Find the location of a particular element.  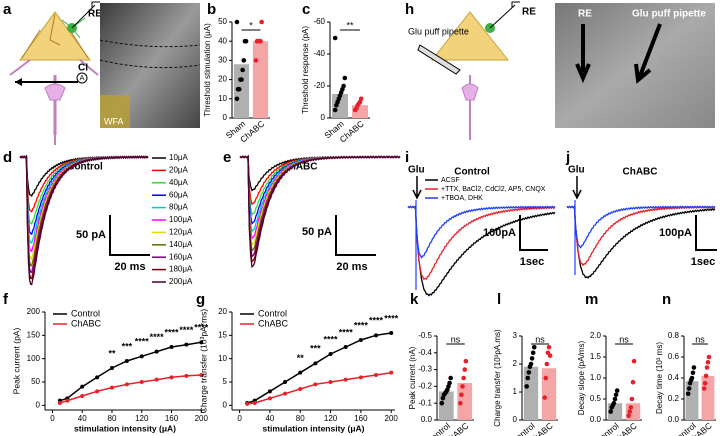

y-tick-label: -0.2 is located at coordinates (425, 386).